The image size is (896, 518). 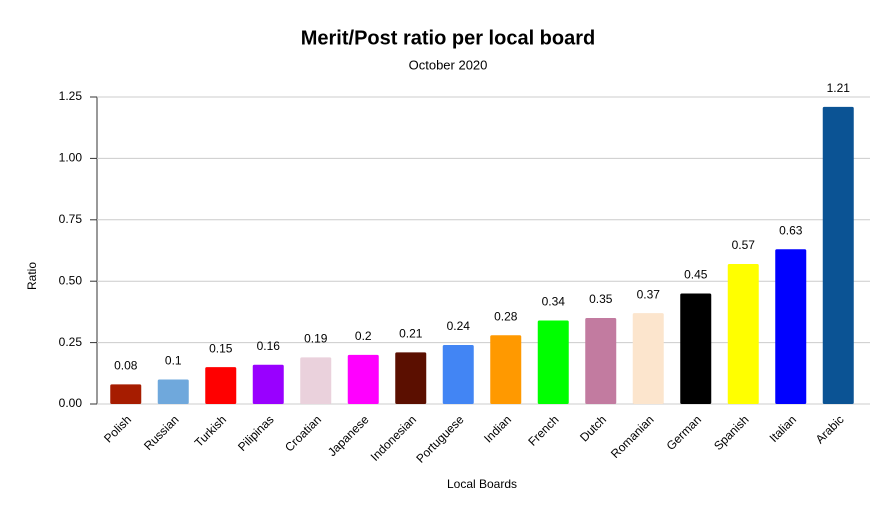 I want to click on data-label: 0.16, so click(x=269, y=346).